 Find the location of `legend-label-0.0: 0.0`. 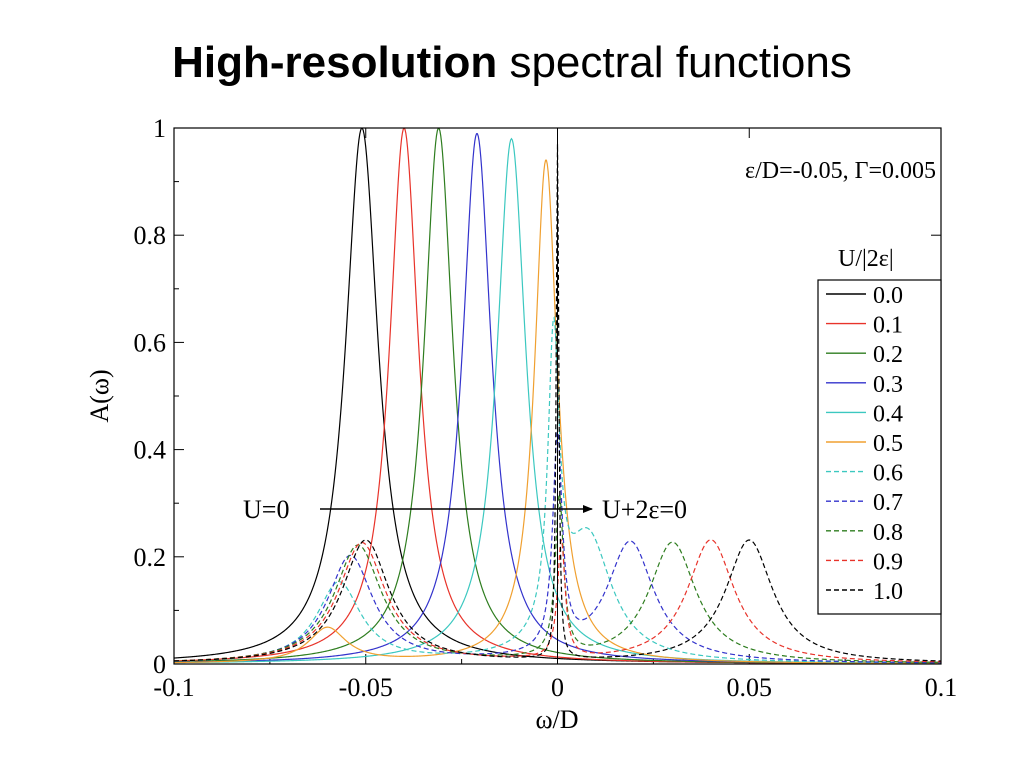

legend-label-0.0: 0.0 is located at coordinates (888, 296).